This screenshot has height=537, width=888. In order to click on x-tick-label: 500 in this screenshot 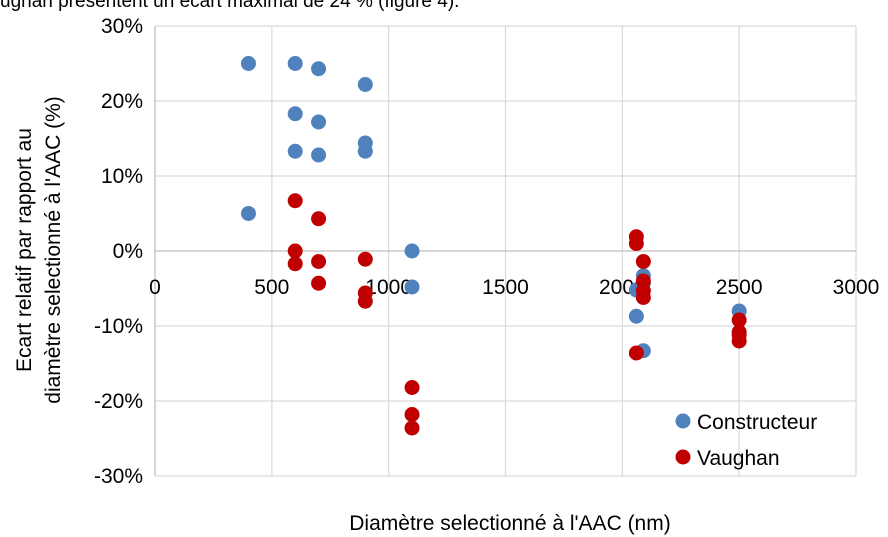, I will do `click(271, 287)`.